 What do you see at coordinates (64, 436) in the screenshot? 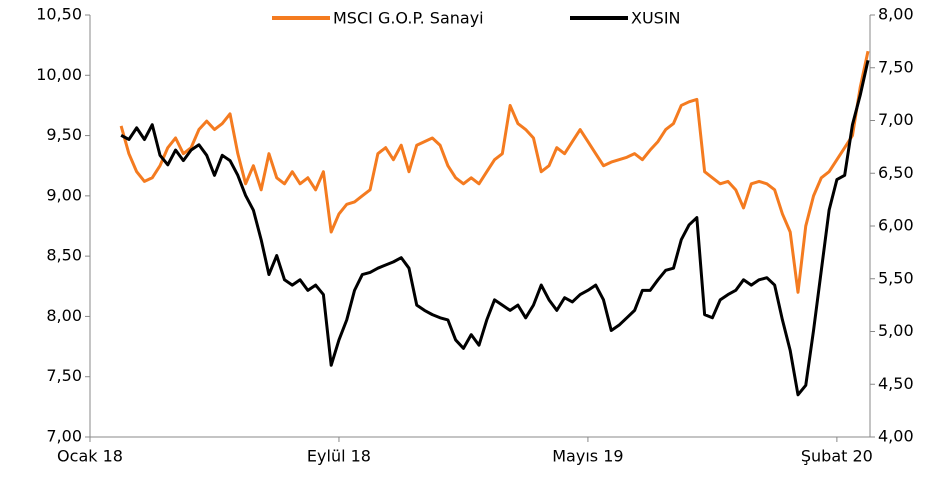
I see `y-tick-label: 7,00` at bounding box center [64, 436].